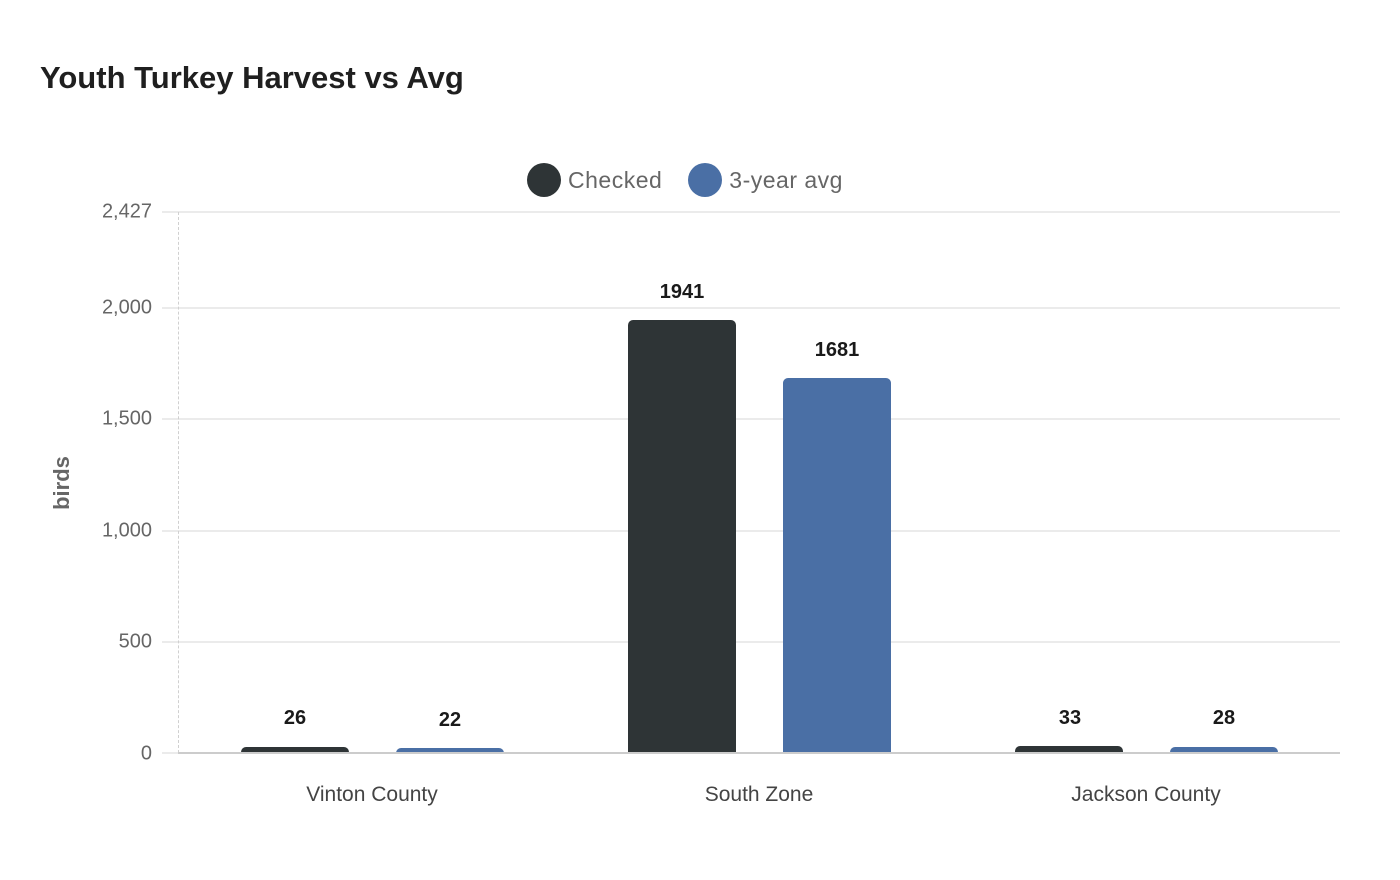 This screenshot has width=1400, height=880. Describe the element at coordinates (786, 179) in the screenshot. I see `legend-label: 3-year avg` at that location.